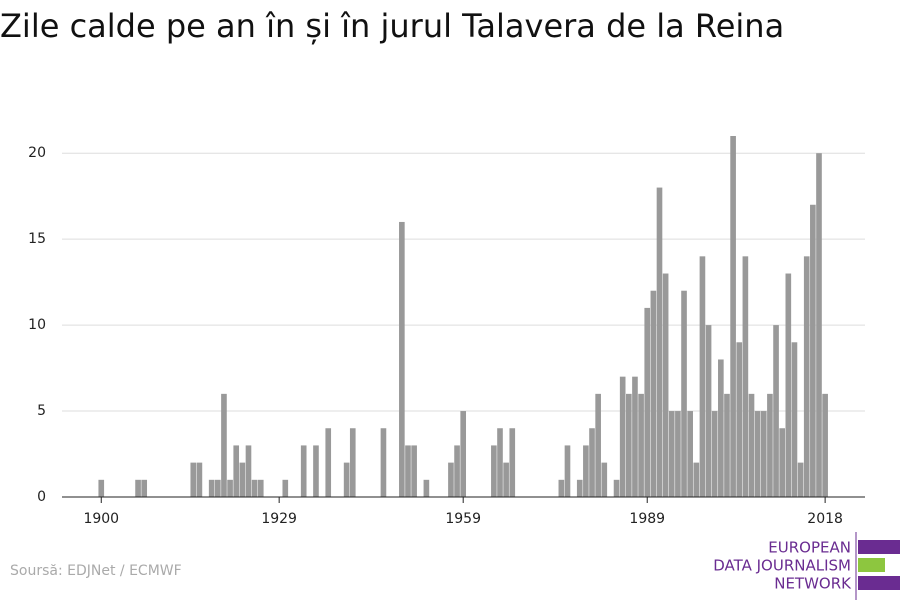  What do you see at coordinates (96, 571) in the screenshot?
I see `source: Soursă: EDJNet / ECMWF` at bounding box center [96, 571].